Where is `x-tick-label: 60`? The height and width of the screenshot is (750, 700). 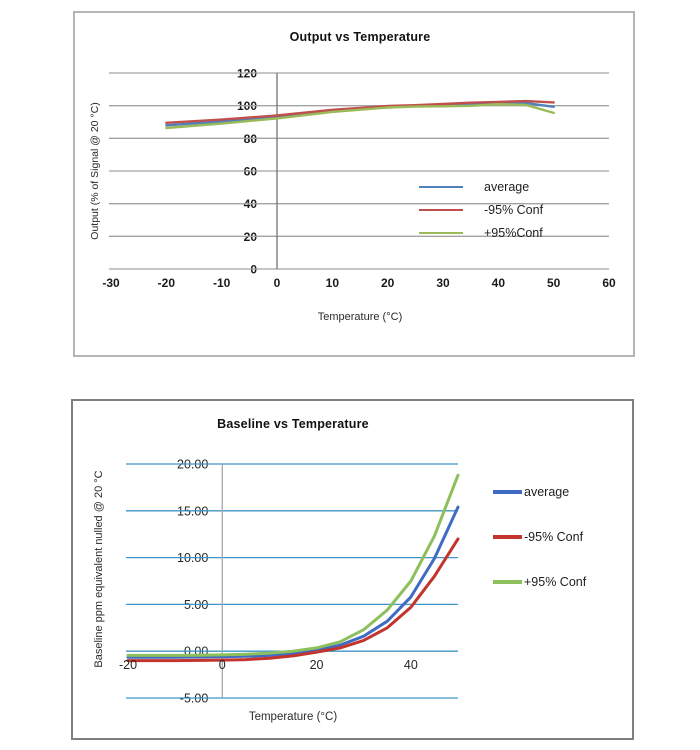
x-tick-label: 60 is located at coordinates (609, 283).